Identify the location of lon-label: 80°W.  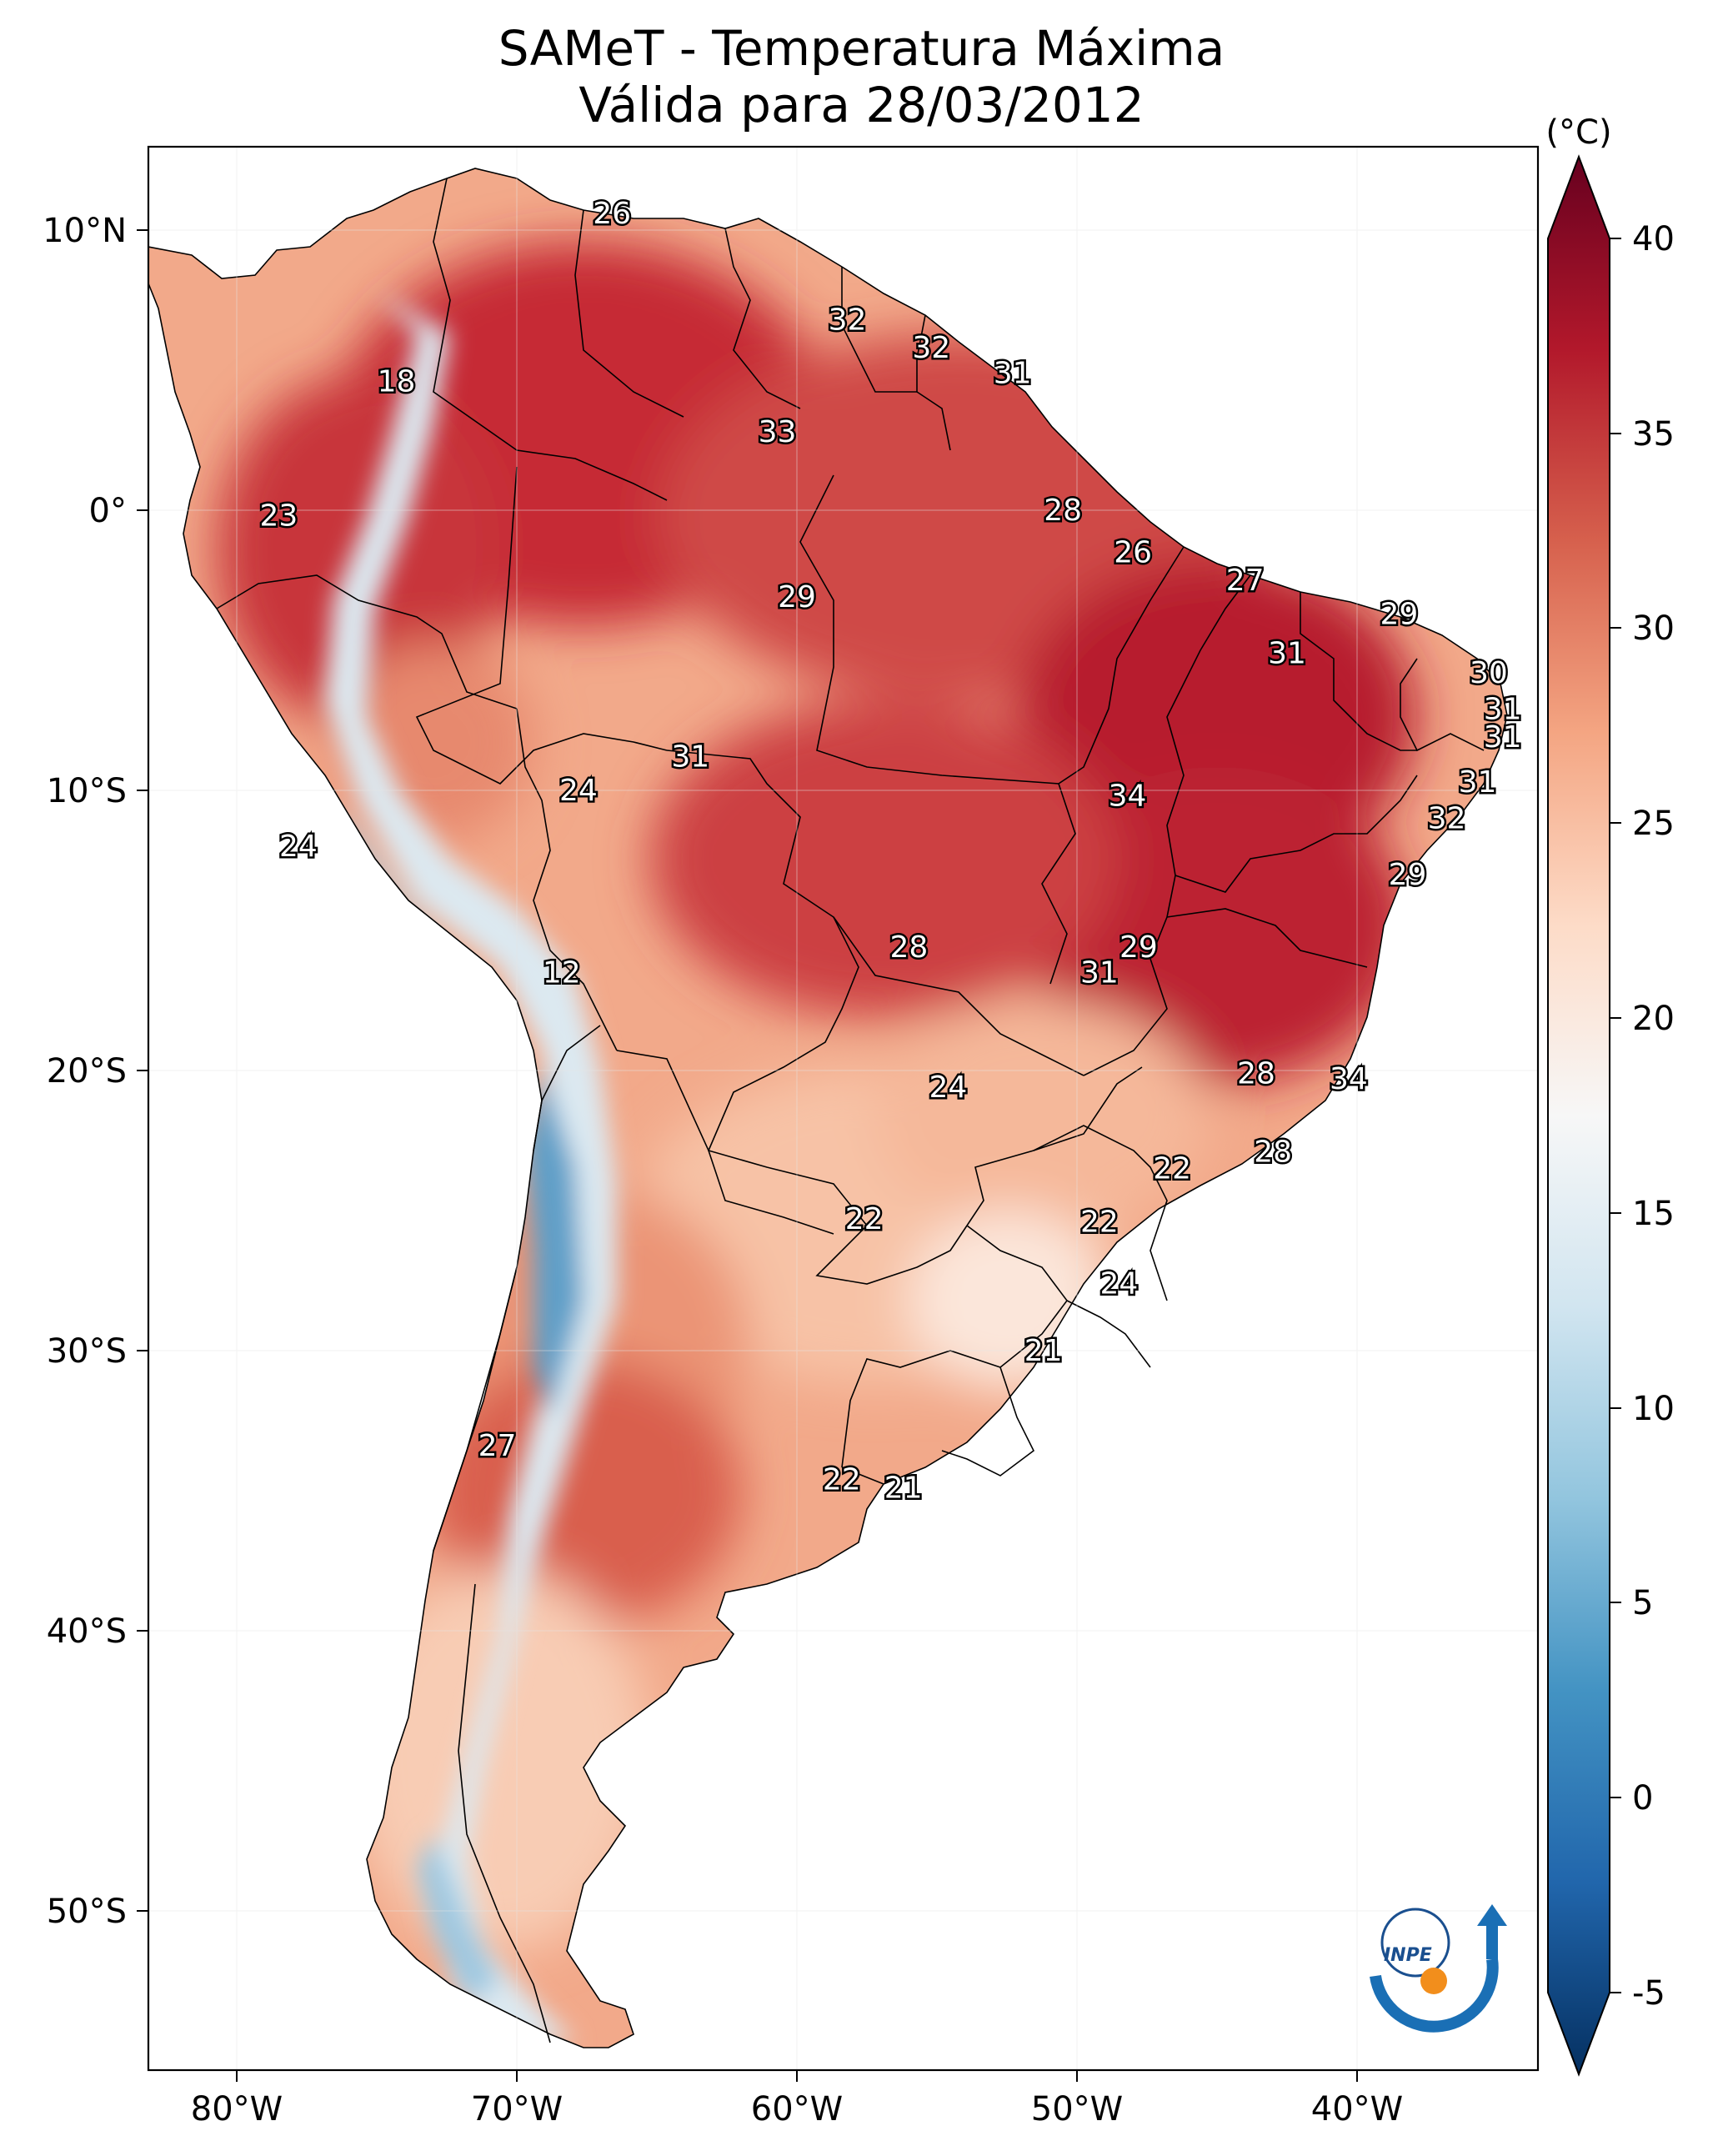
(237, 2109).